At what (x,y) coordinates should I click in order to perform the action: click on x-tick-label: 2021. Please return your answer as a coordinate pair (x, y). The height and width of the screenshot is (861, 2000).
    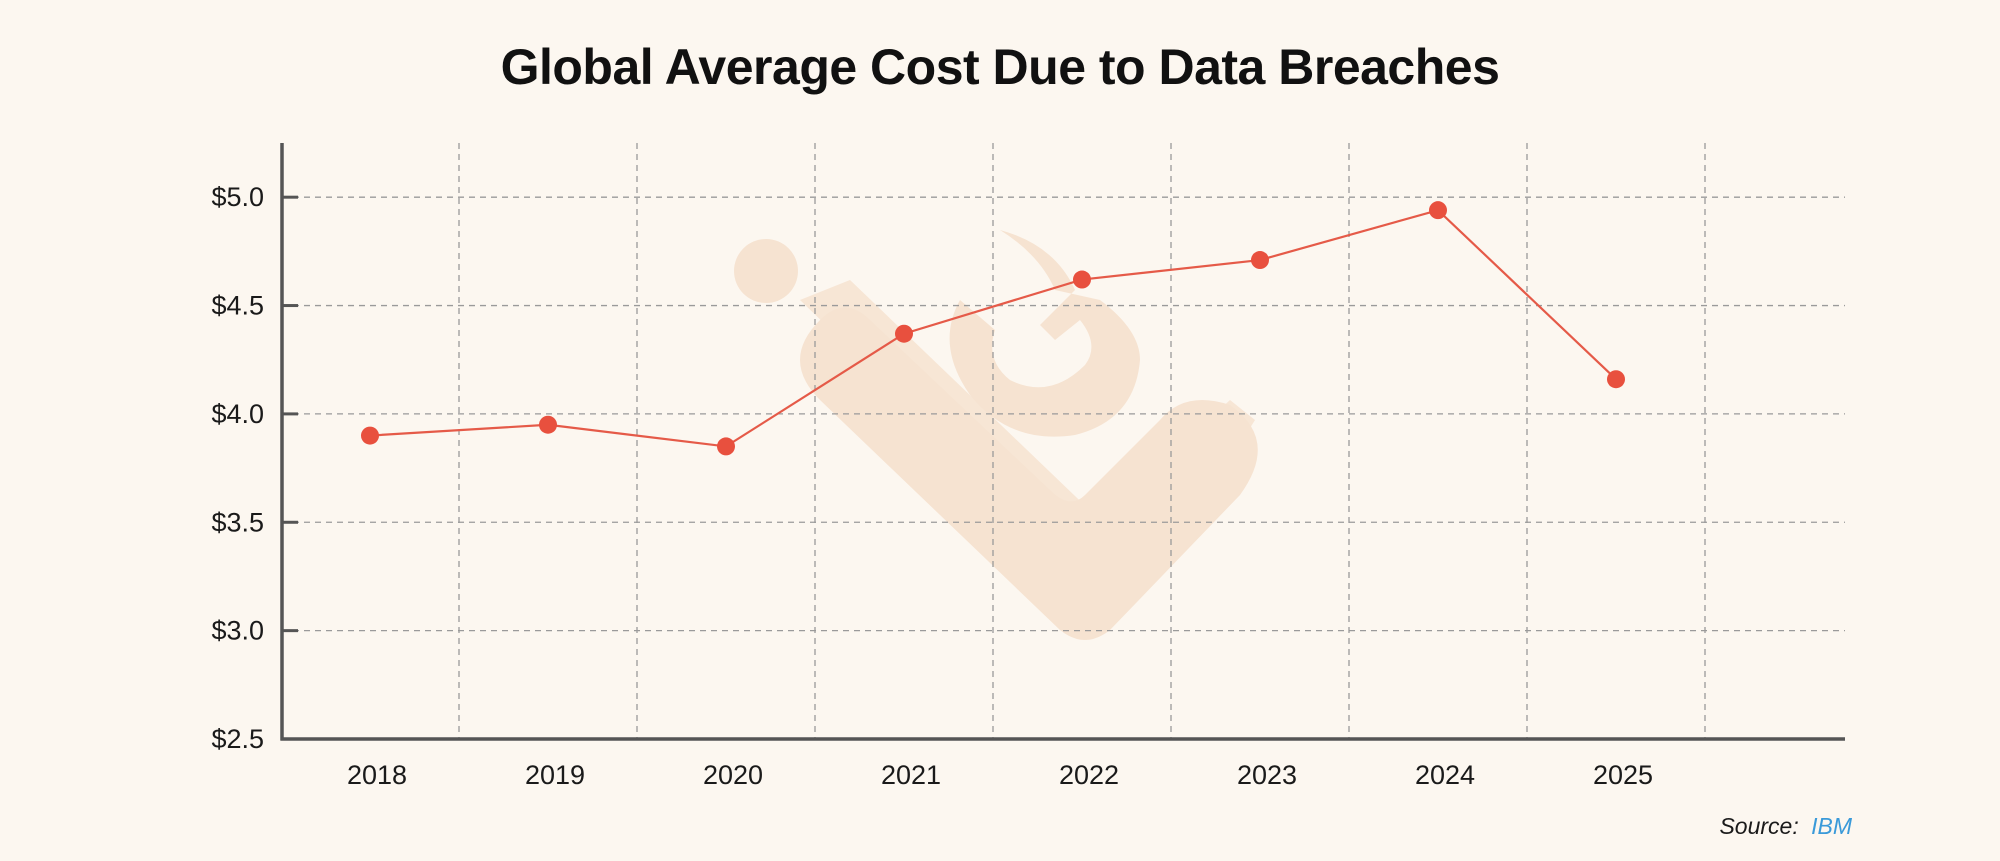
    Looking at the image, I should click on (911, 775).